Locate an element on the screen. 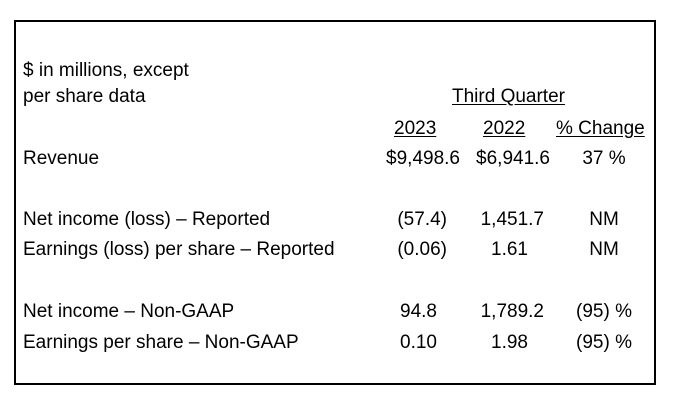 This screenshot has width=684, height=420. row-label-eps-non-gaap: Earnings per share – Non-GAAP is located at coordinates (161, 342).